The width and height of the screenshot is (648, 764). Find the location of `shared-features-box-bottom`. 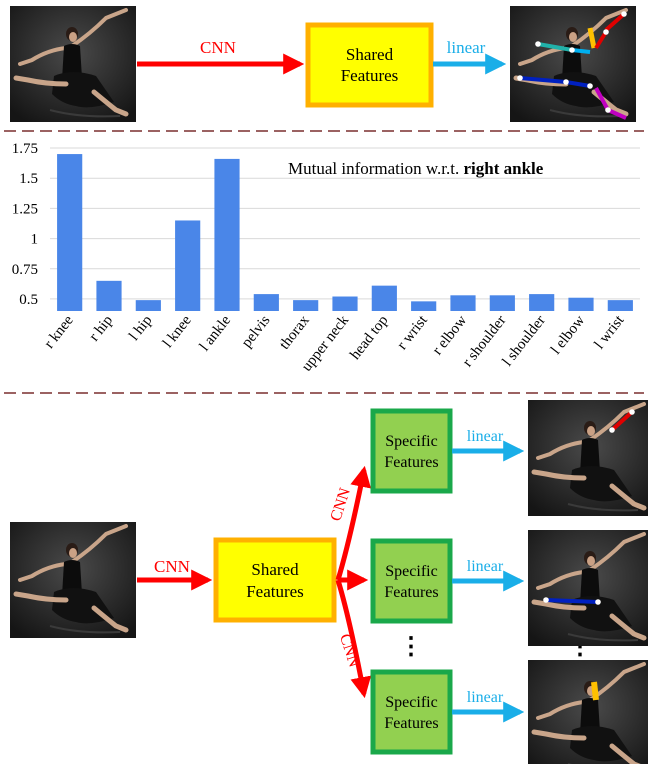

shared-features-box-bottom is located at coordinates (275, 580).